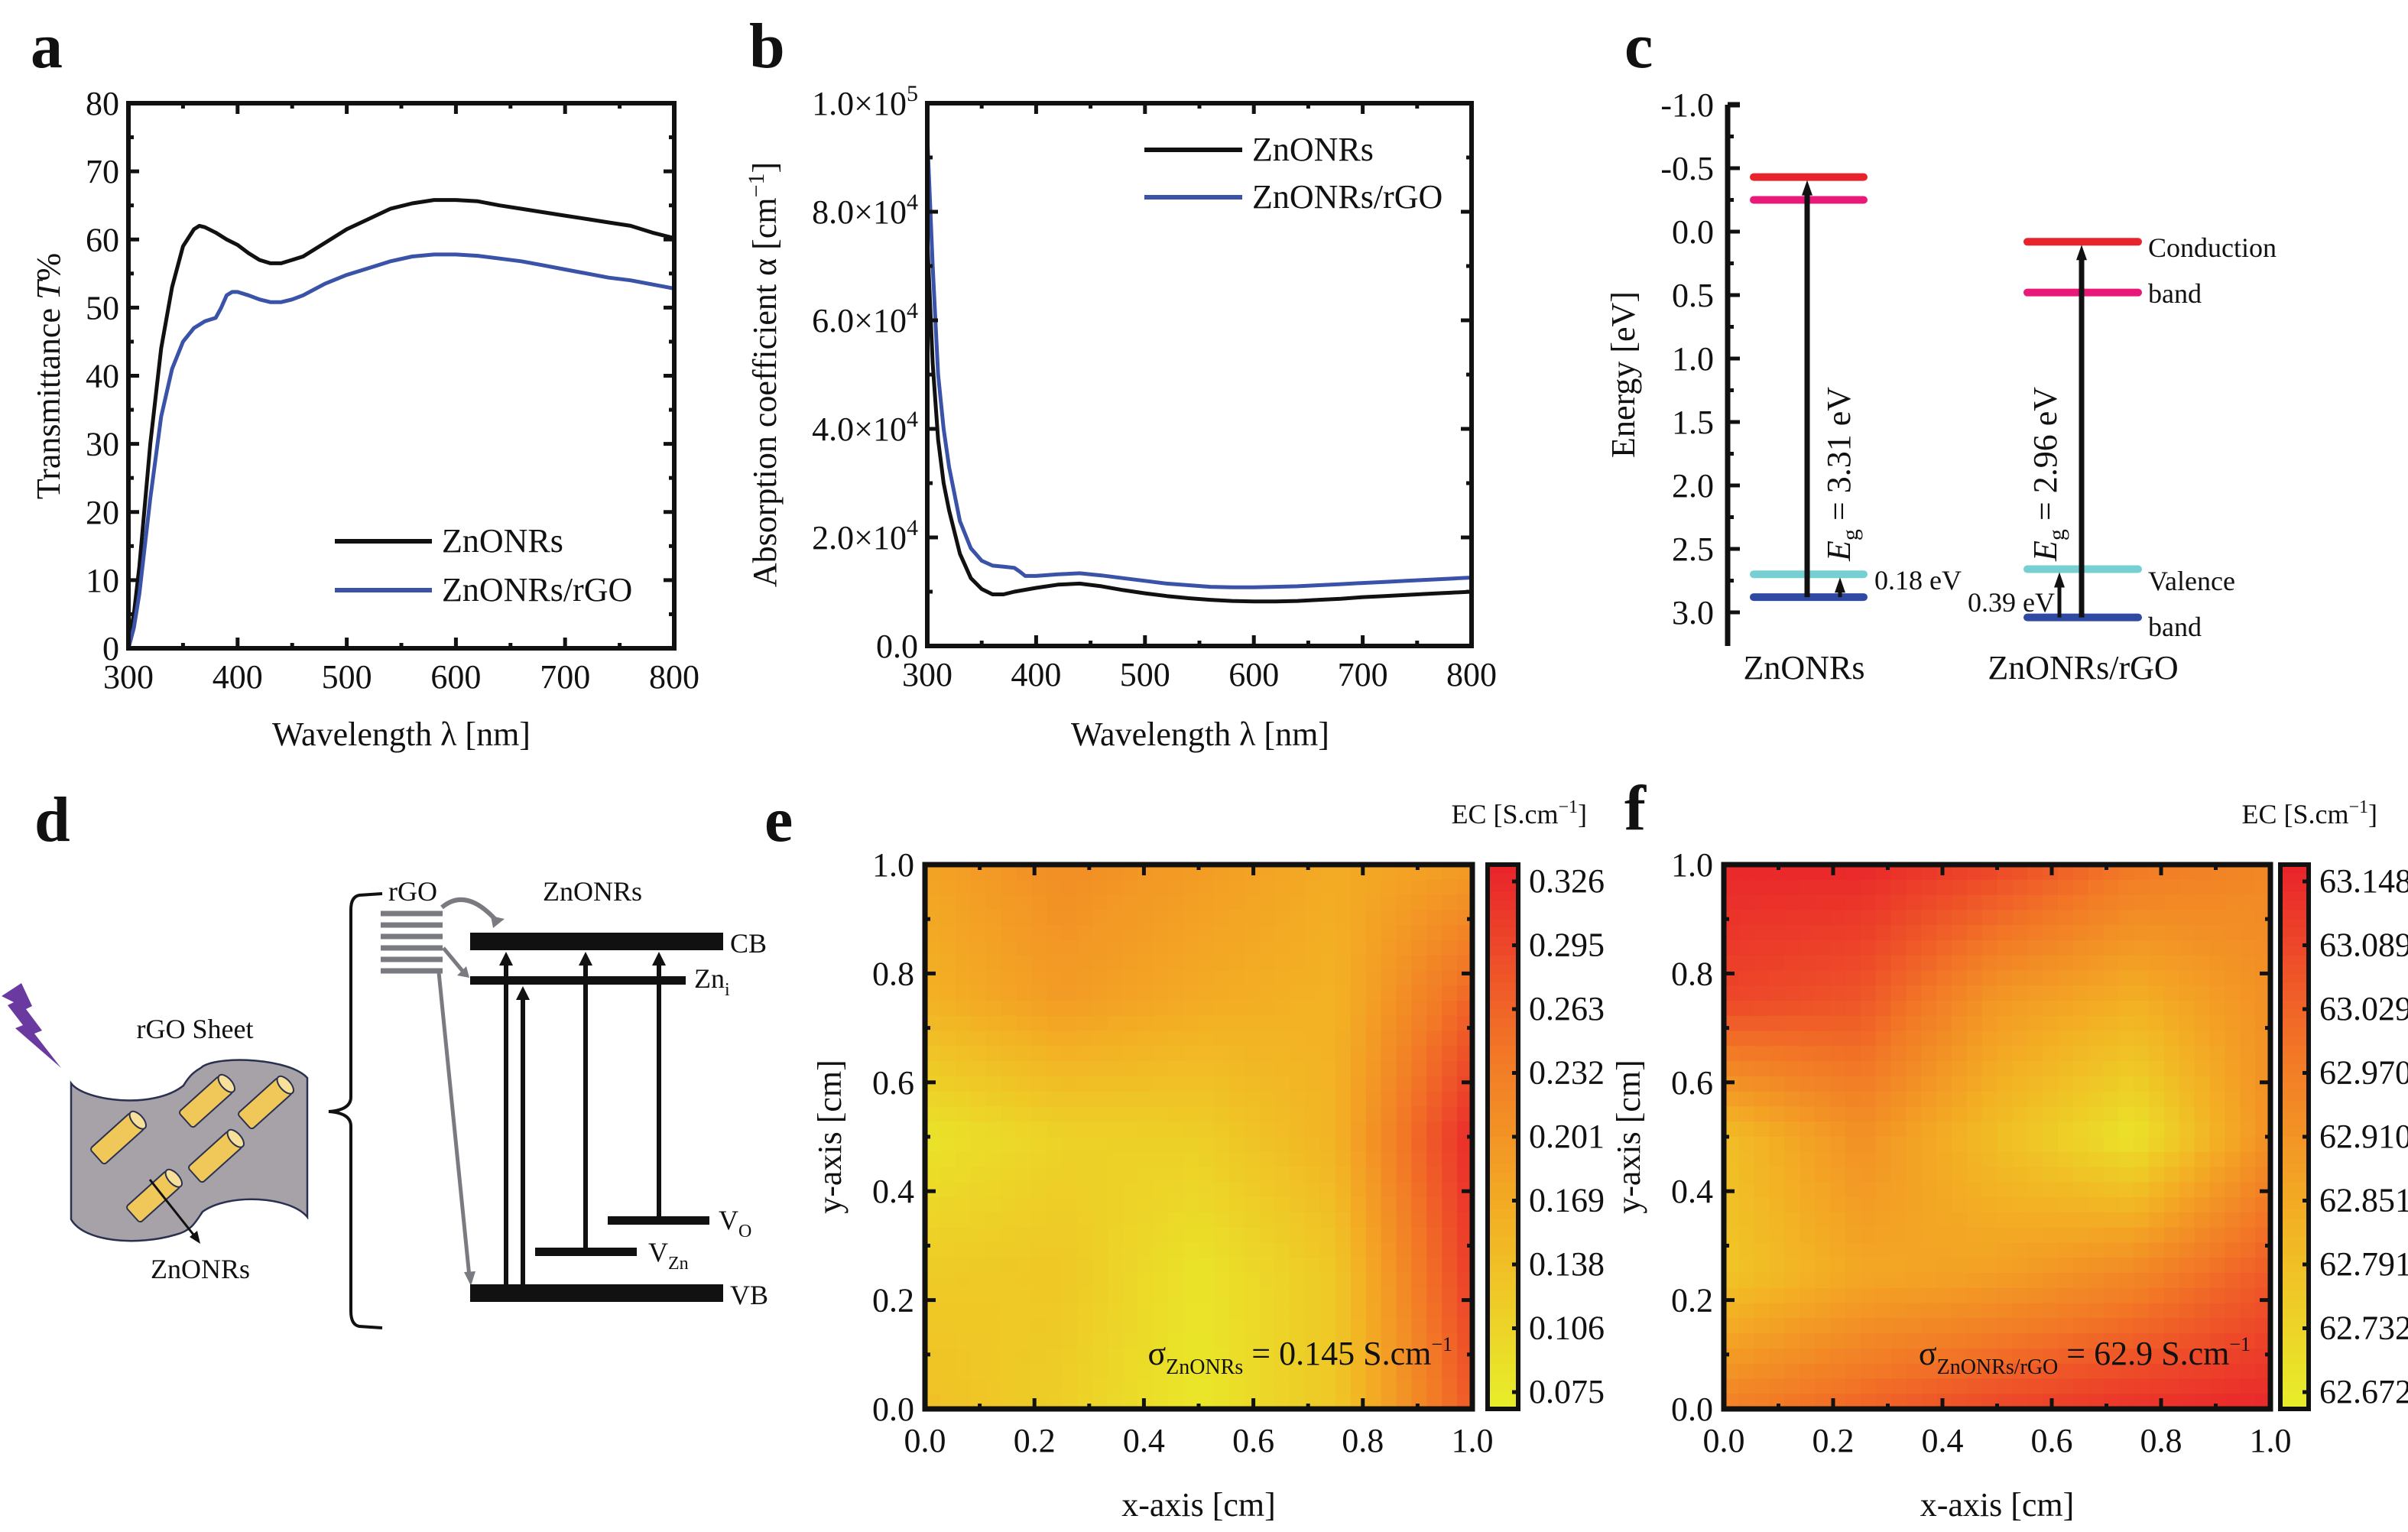 This screenshot has width=2408, height=1532. What do you see at coordinates (523, 993) in the screenshot?
I see `arrowhead-icon` at bounding box center [523, 993].